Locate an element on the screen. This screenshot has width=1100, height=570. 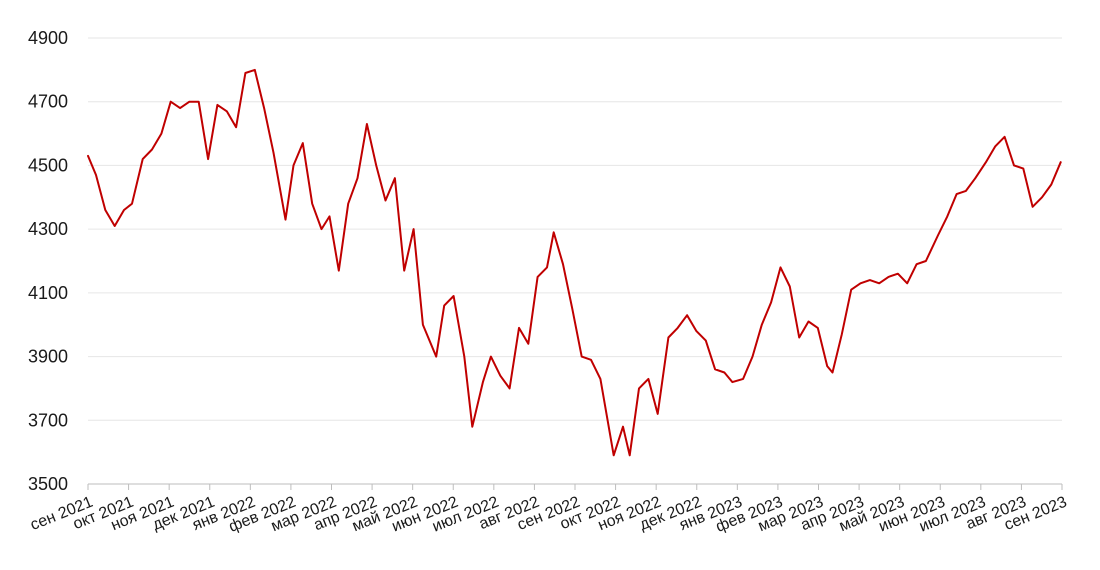
y-tick-label: 4300 is located at coordinates (48, 229).